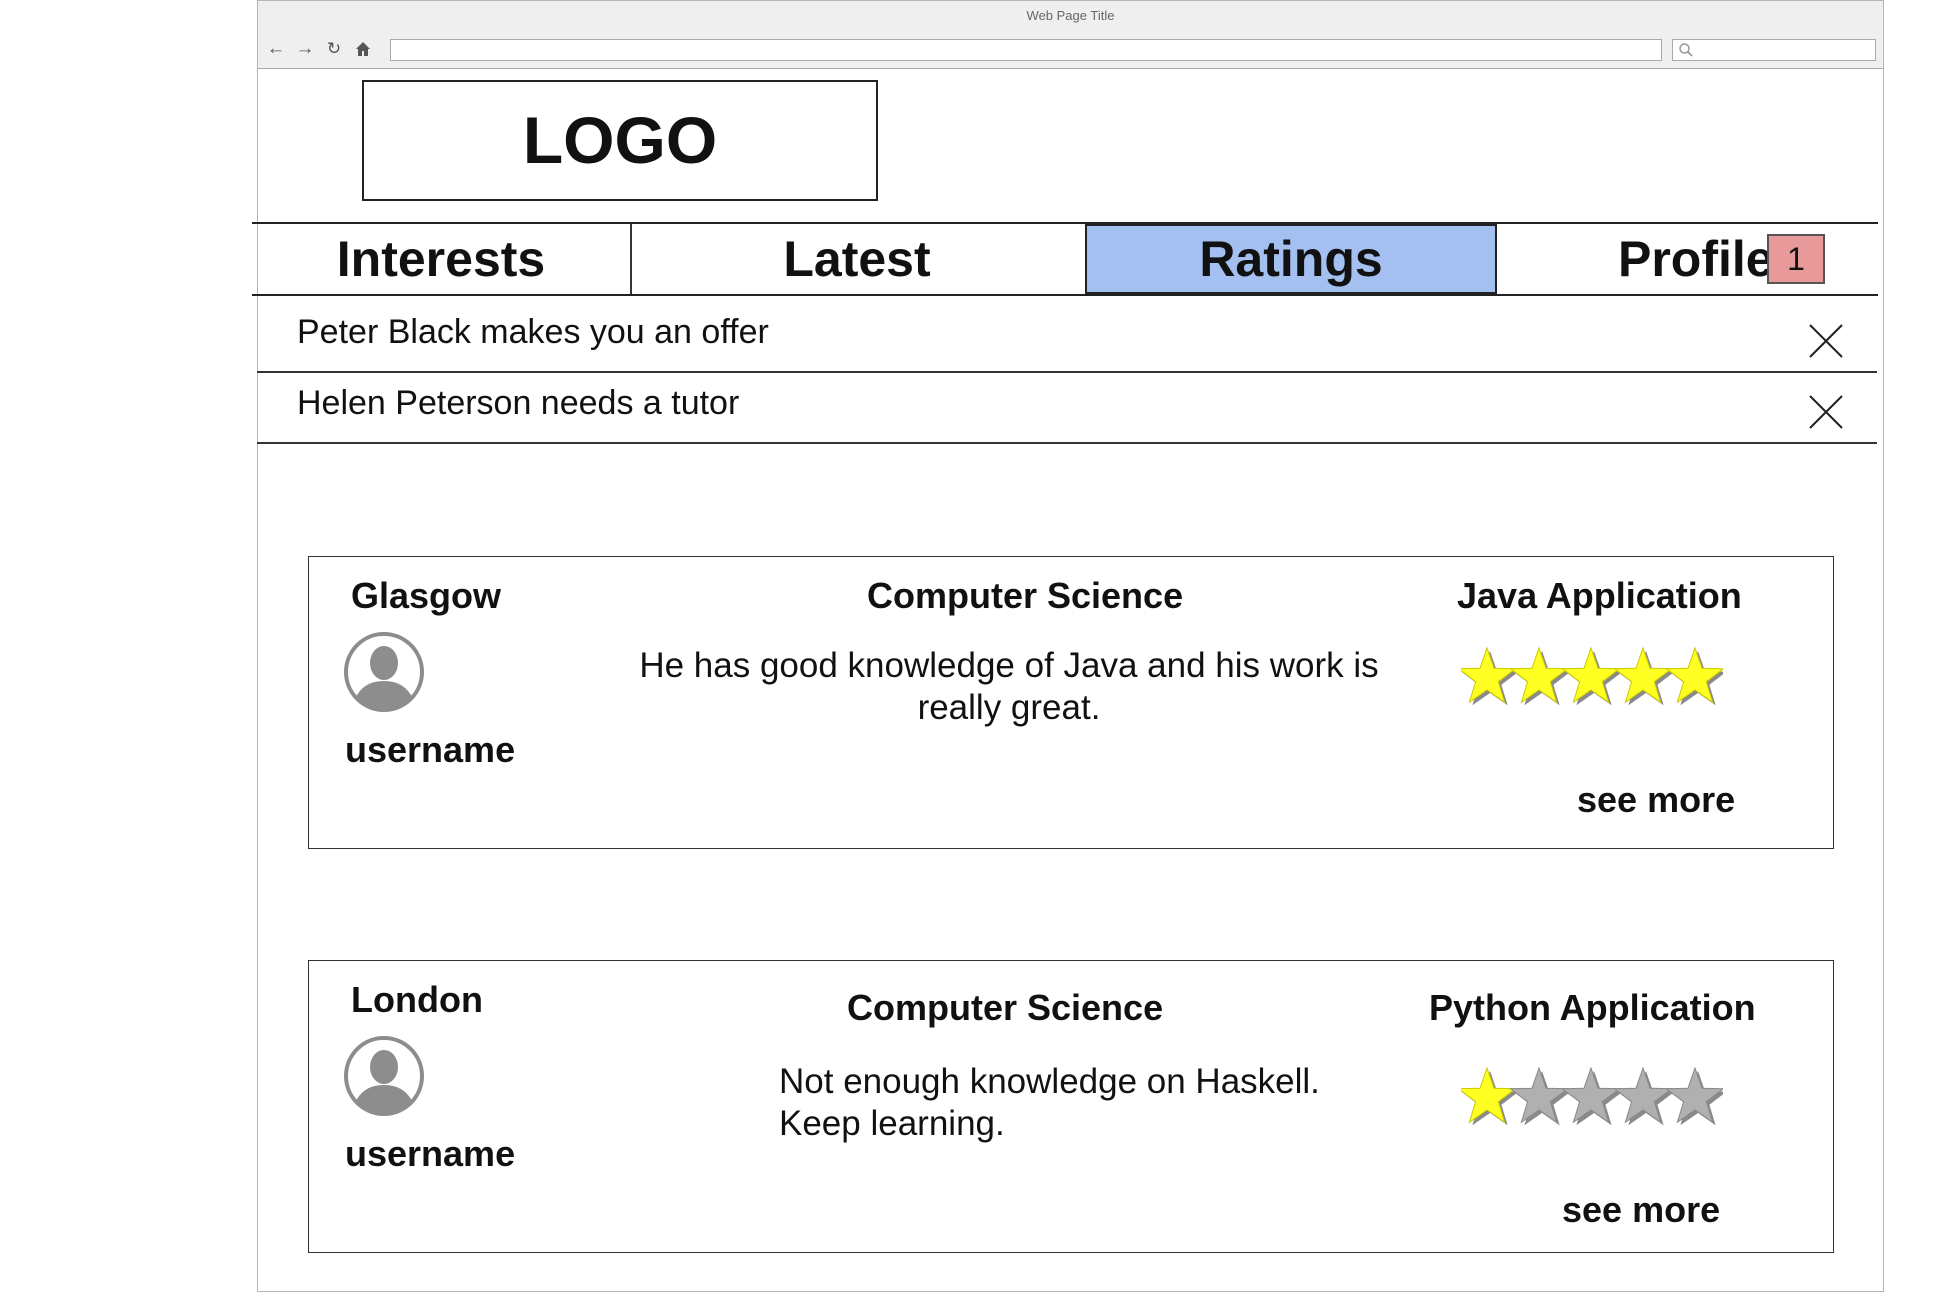 This screenshot has width=1940, height=1300. What do you see at coordinates (417, 999) in the screenshot?
I see `rating-city: London` at bounding box center [417, 999].